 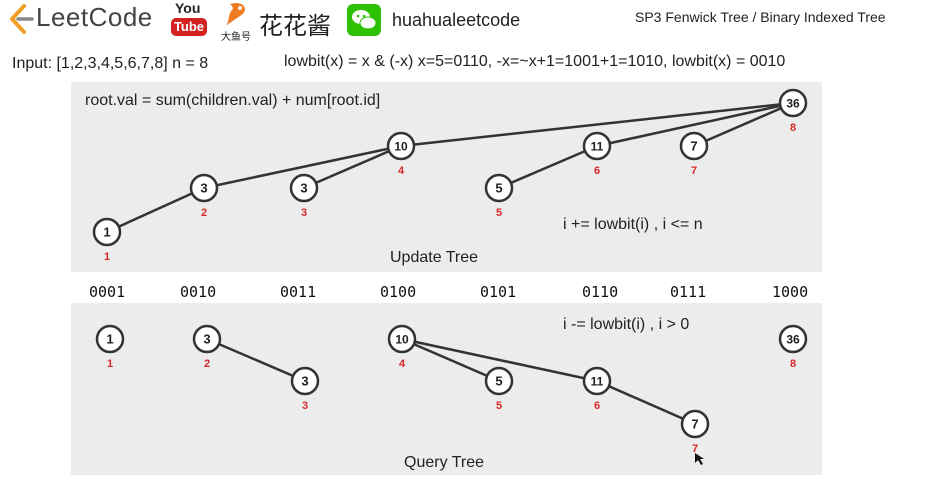 What do you see at coordinates (760, 17) in the screenshot?
I see `topic-title: SP3 Fenwick Tree / Binary Indexed Tree` at bounding box center [760, 17].